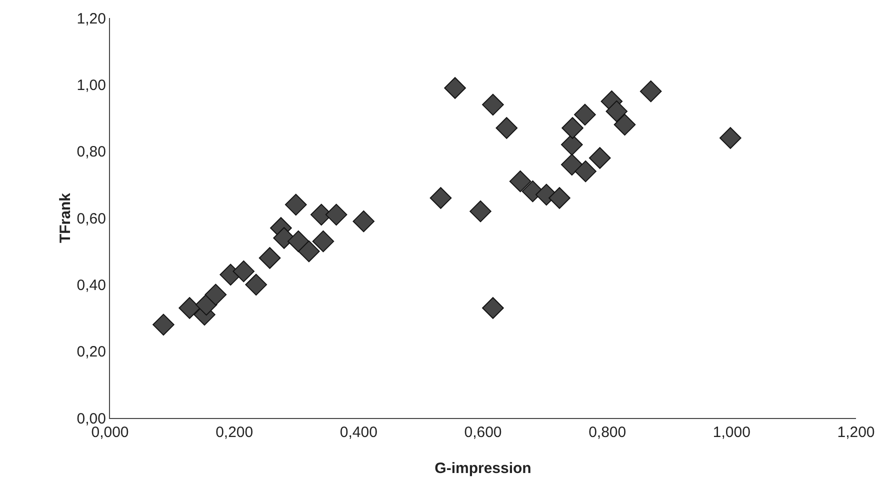 This screenshot has width=886, height=496. What do you see at coordinates (91, 19) in the screenshot?
I see `y-tick-label: 1,20` at bounding box center [91, 19].